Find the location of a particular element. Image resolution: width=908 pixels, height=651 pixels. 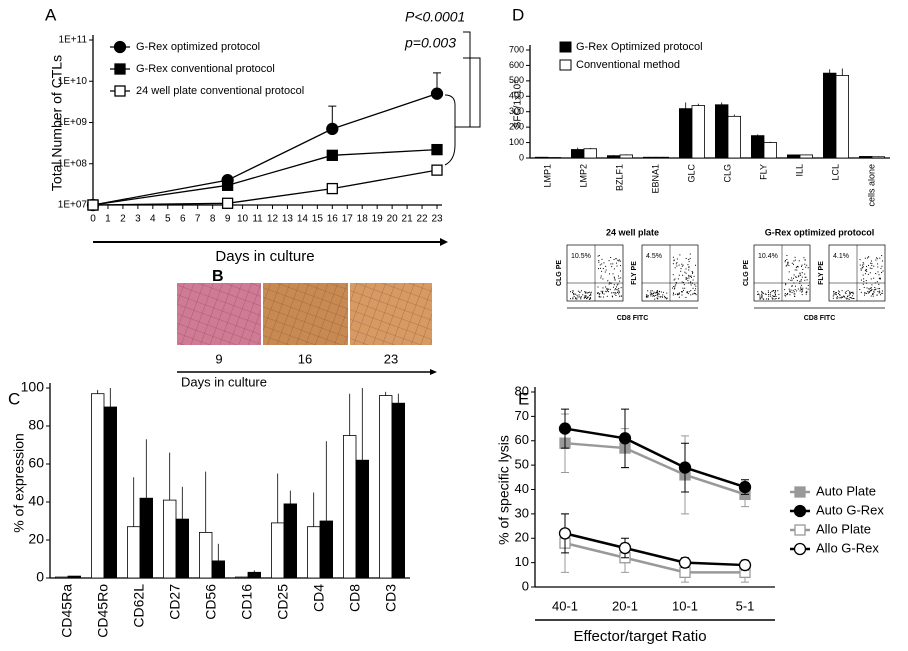

y-tick-label: 600 is located at coordinates (516, 65).